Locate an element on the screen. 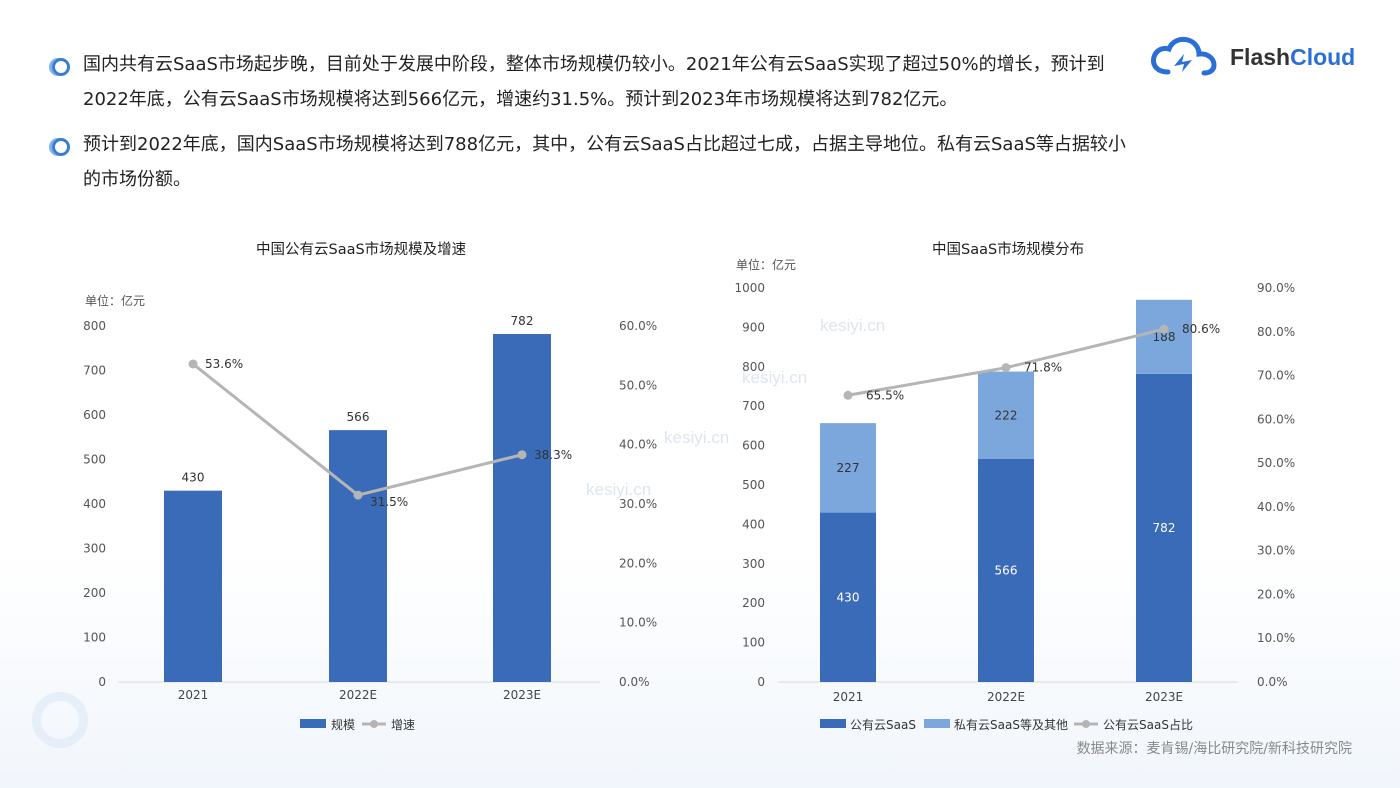  legend-label: 公有云SaaS is located at coordinates (883, 725).